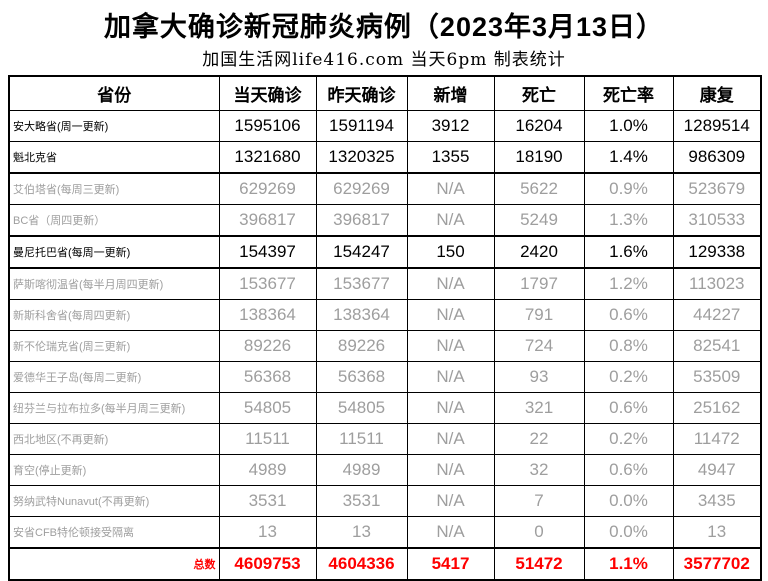  I want to click on column-header-yesterday: 昨天确诊, so click(361, 93).